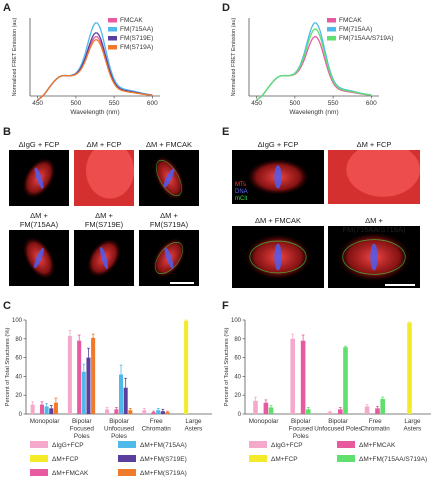 Image resolution: width=437 pixels, height=500 pixels. I want to click on category-label-f: Bipolar, so click(338, 421).